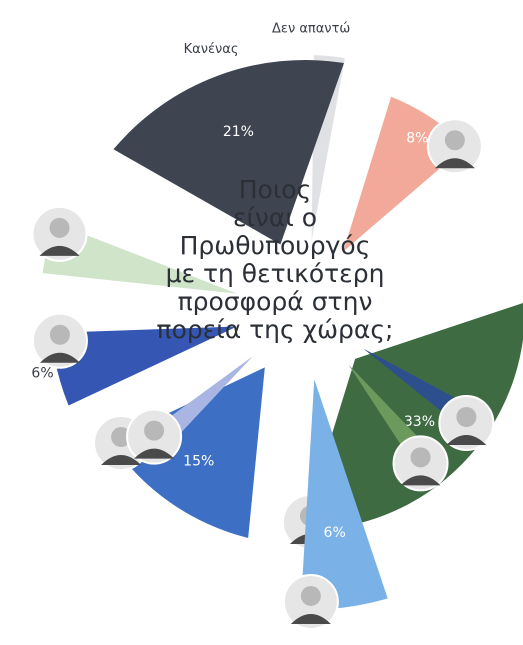 Image resolution: width=523 pixels, height=645 pixels. I want to click on title-line: είναι ο, so click(275, 217).